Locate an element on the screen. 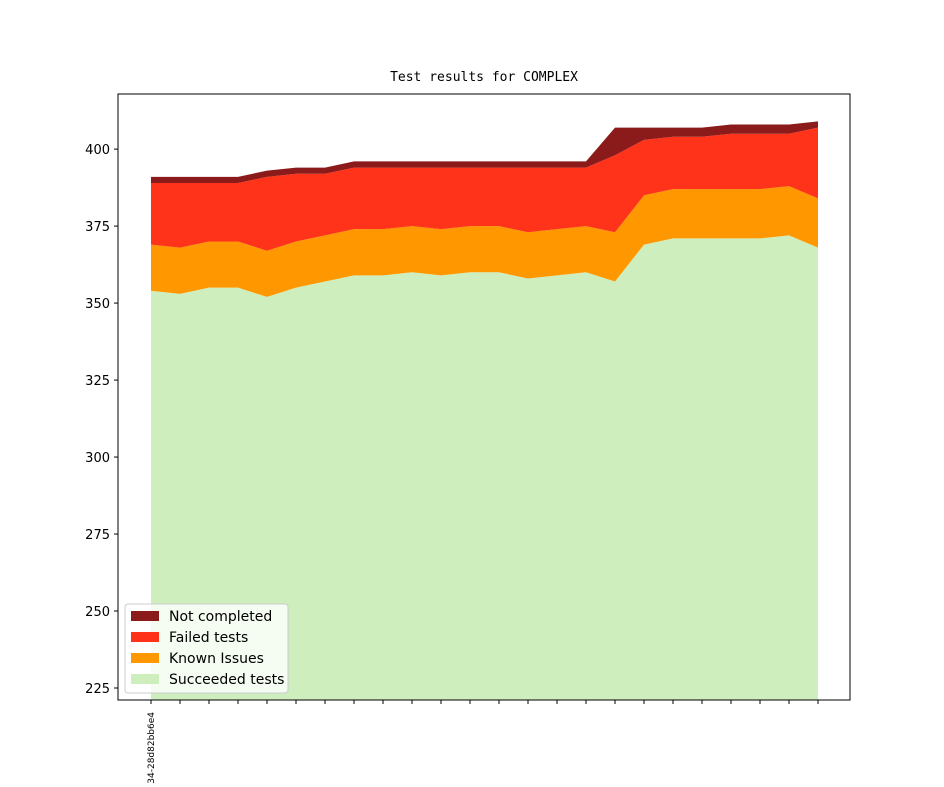 Image resolution: width=944 pixels, height=787 pixels. legend-label: Succeeded tests is located at coordinates (226, 680).